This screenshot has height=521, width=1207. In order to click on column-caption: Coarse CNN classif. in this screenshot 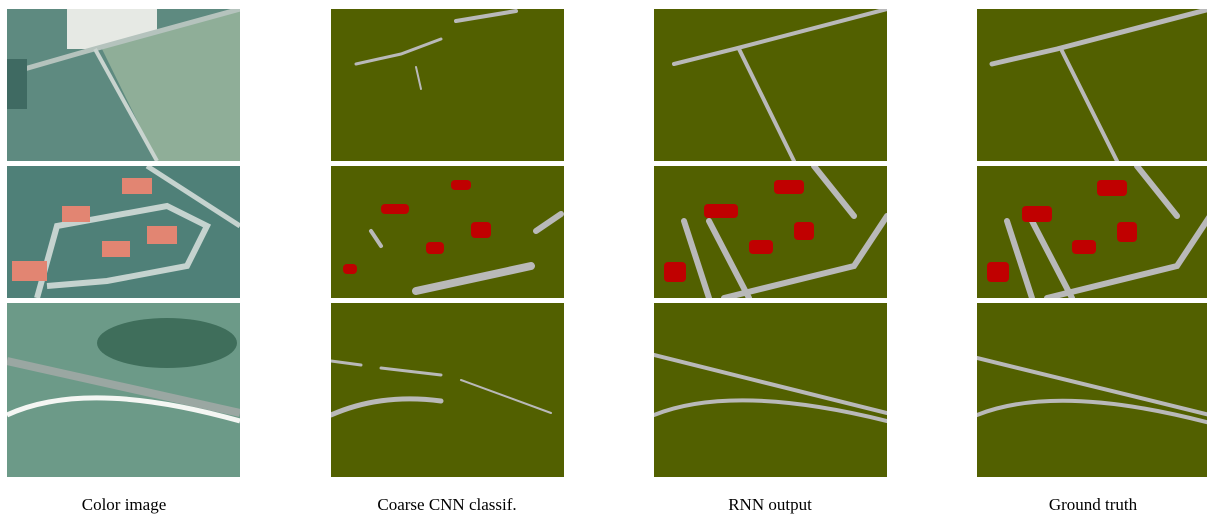, I will do `click(446, 504)`.